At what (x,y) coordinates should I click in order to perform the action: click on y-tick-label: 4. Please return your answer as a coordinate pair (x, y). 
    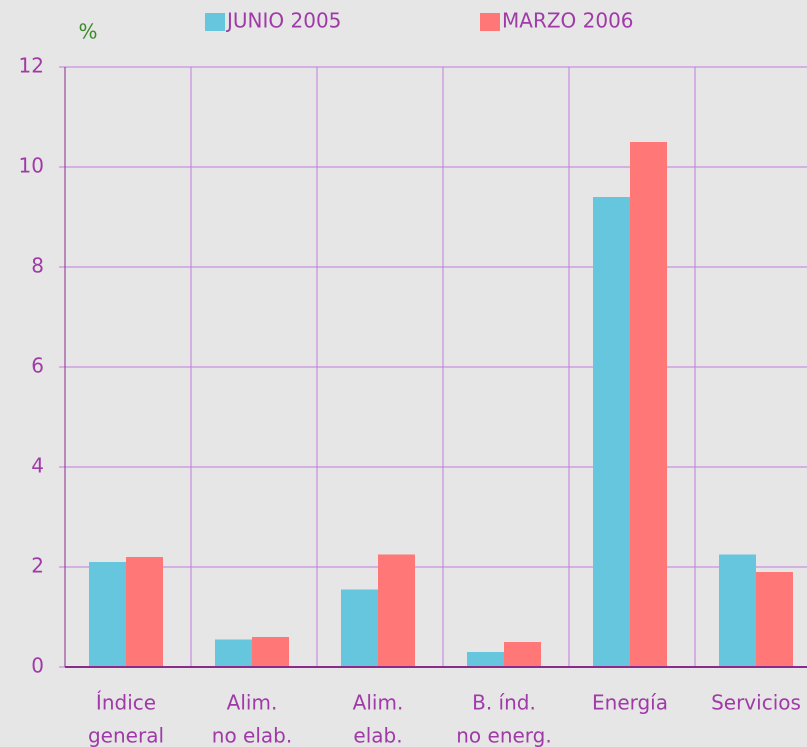
    Looking at the image, I should click on (37, 466).